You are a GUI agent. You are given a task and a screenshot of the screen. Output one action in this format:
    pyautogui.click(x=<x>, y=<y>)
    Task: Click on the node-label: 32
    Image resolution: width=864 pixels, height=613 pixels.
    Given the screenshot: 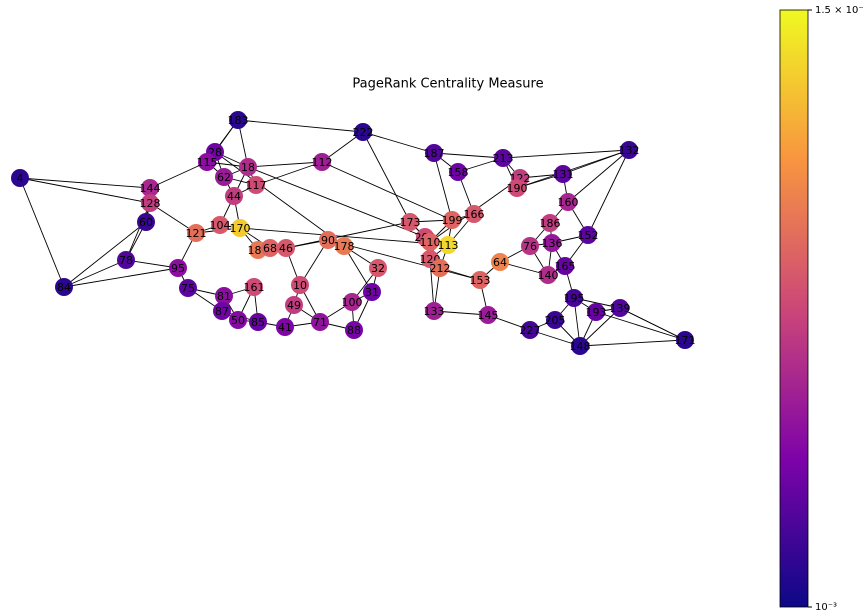 What is the action you would take?
    pyautogui.click(x=378, y=268)
    